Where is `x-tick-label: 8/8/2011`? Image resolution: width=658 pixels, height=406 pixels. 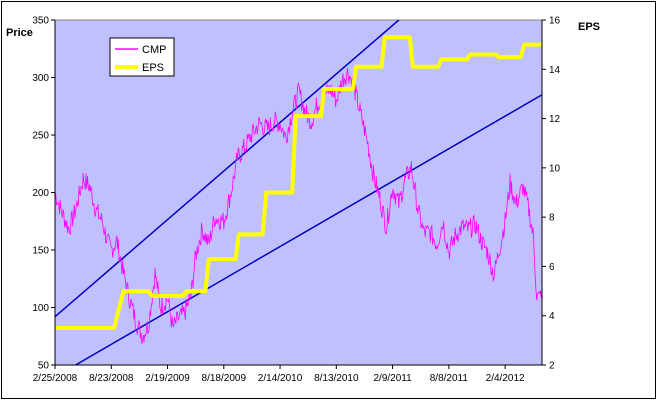 x-tick-label: 8/8/2011 is located at coordinates (449, 378).